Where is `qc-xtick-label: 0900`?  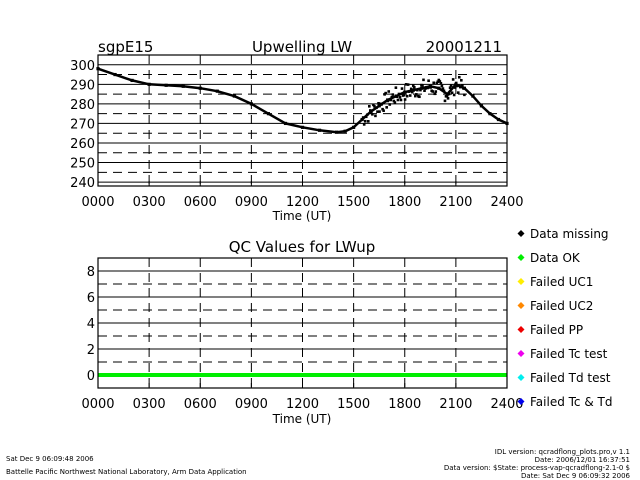
qc-xtick-label: 0900 is located at coordinates (251, 404).